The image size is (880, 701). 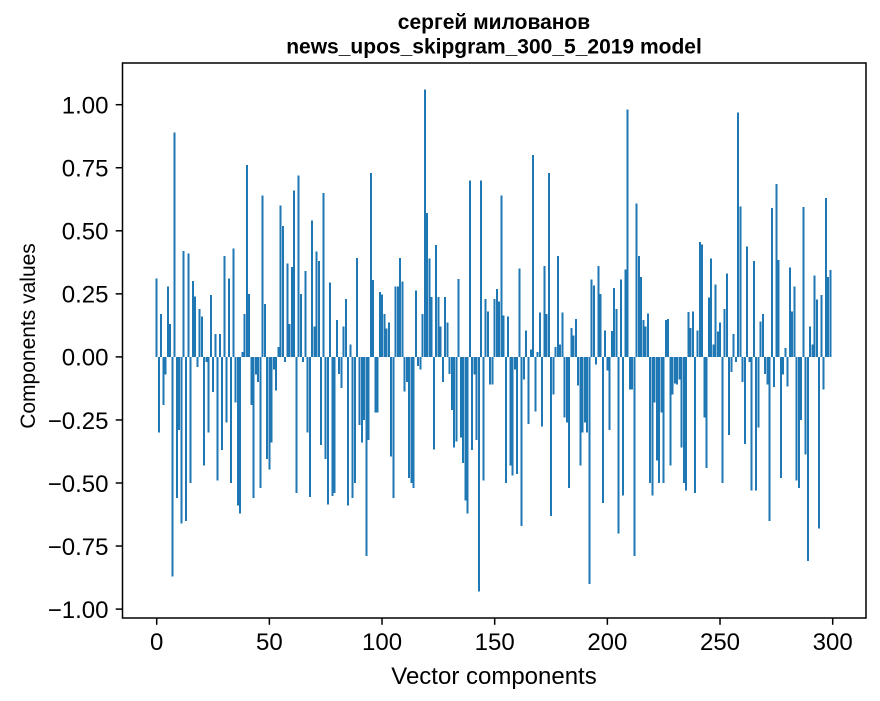 I want to click on svg-text: 250, so click(x=720, y=642).